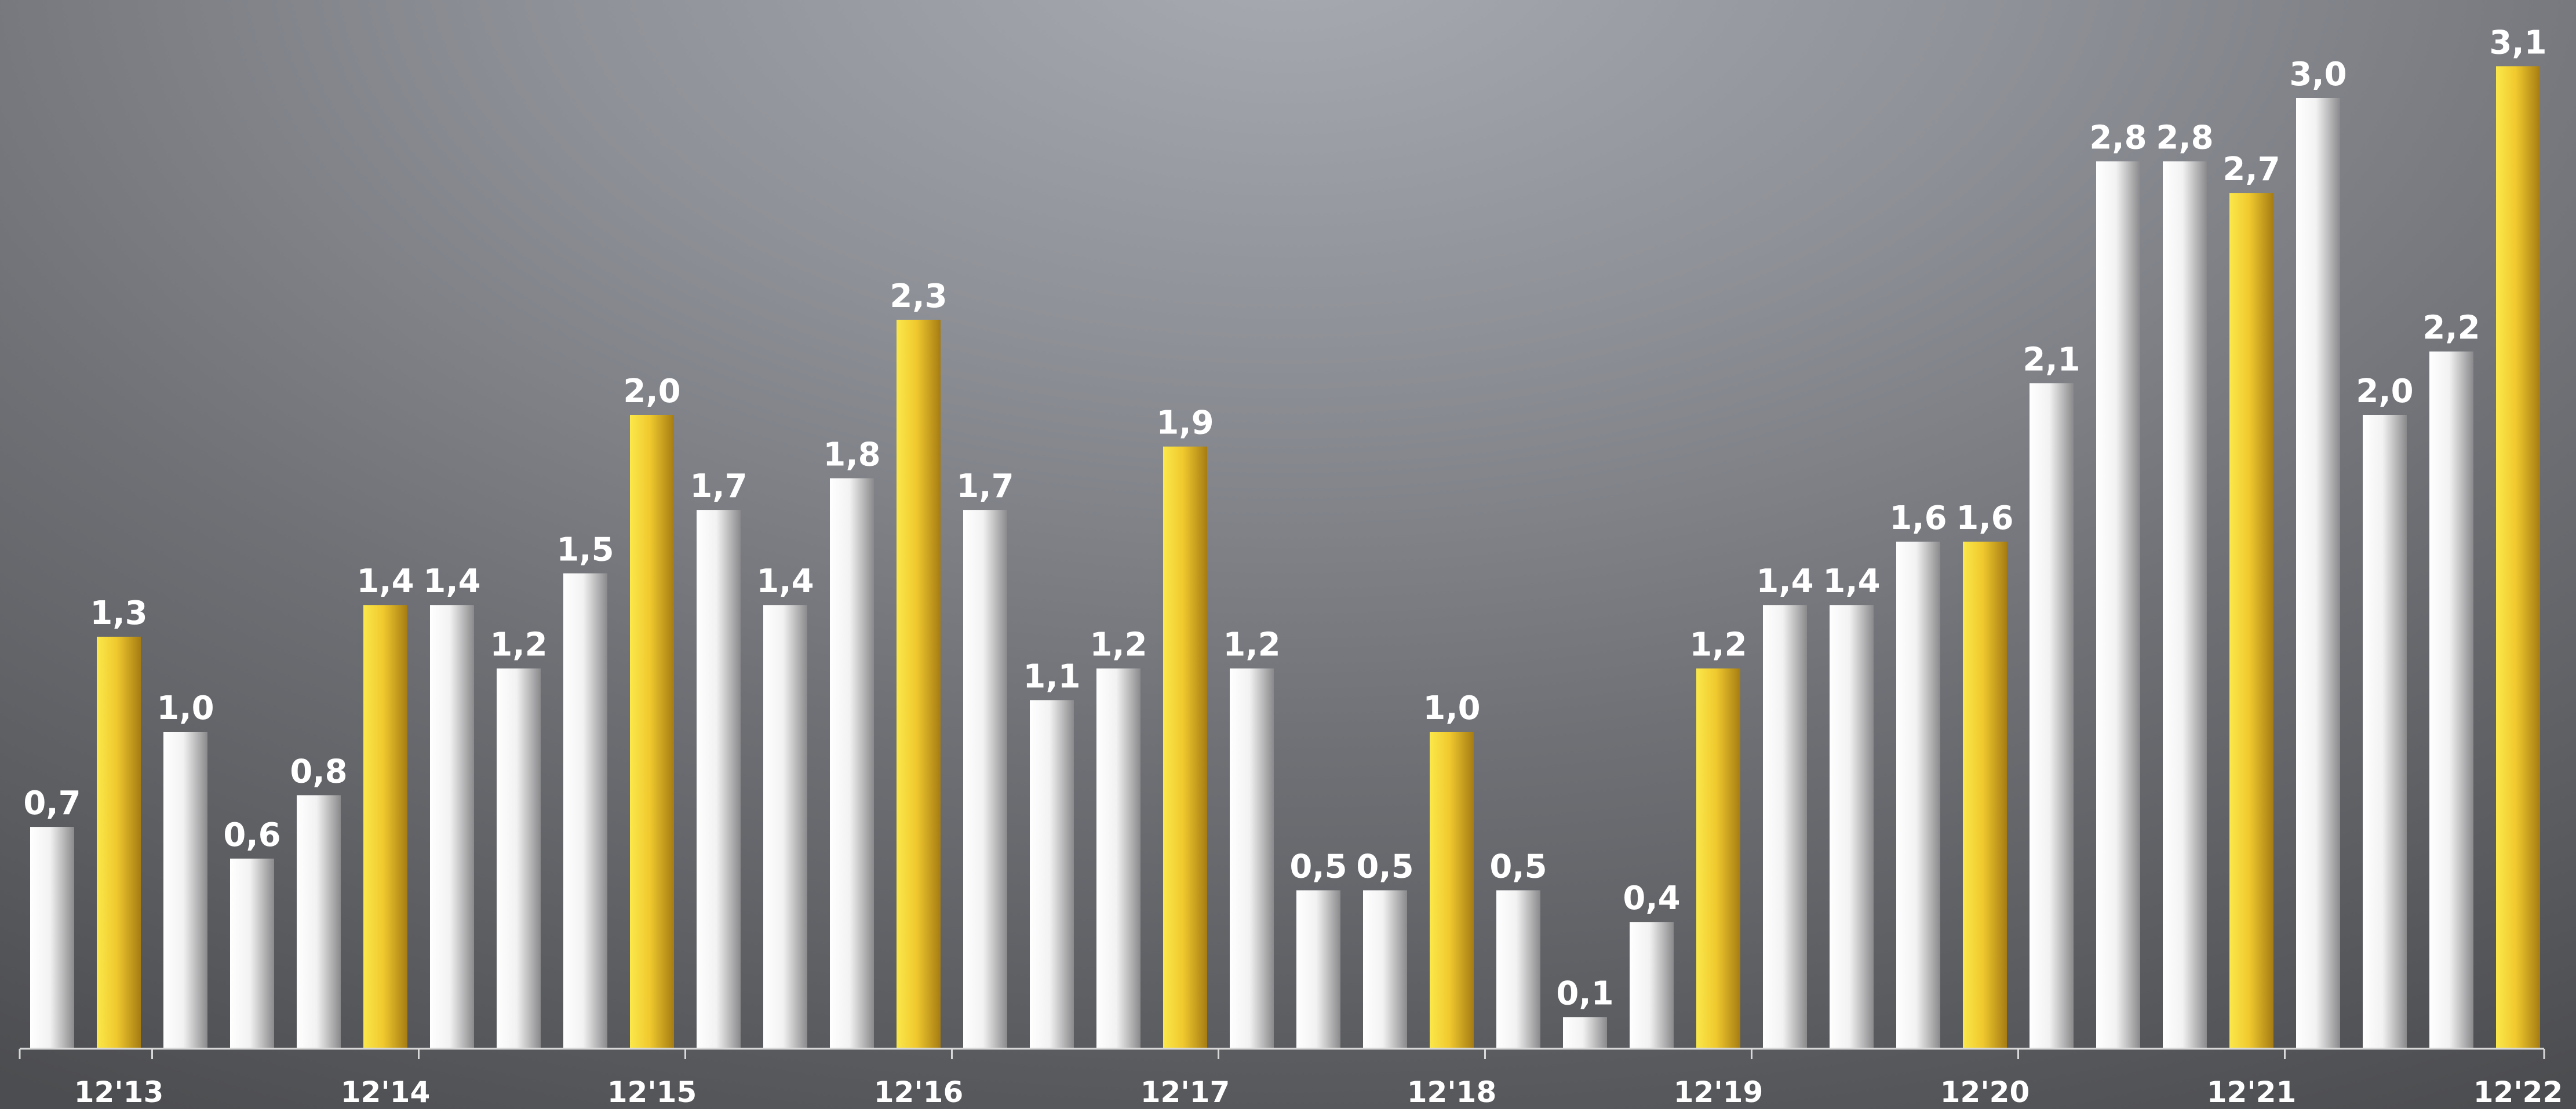 This screenshot has width=2576, height=1109. What do you see at coordinates (652, 1092) in the screenshot?
I see `x-tick-label: 12'15` at bounding box center [652, 1092].